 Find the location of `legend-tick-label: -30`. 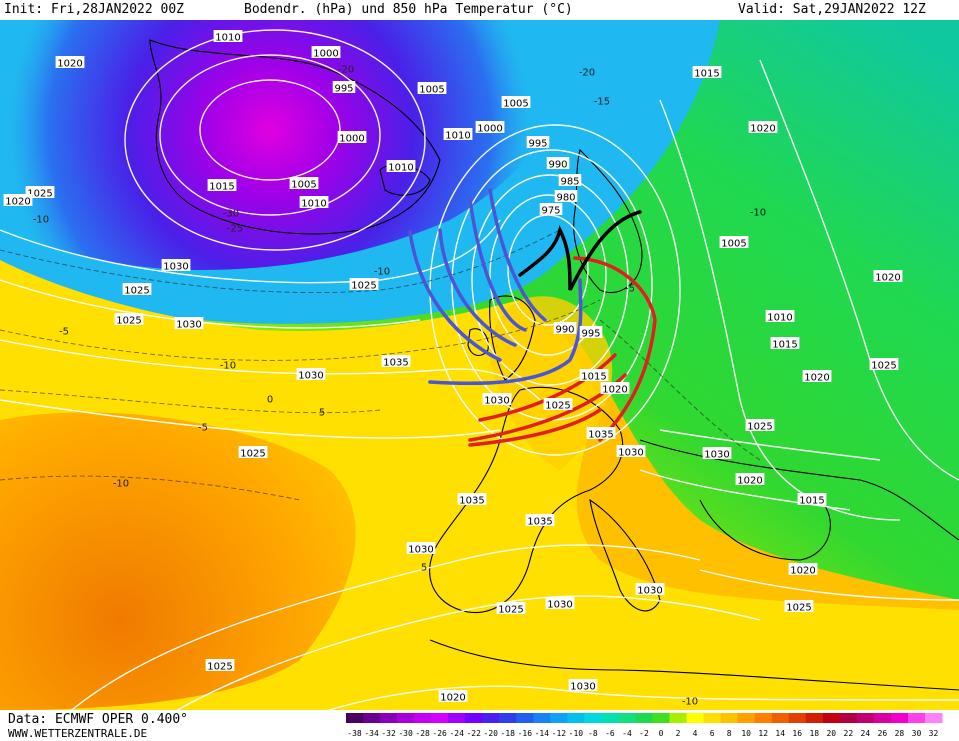

legend-tick-label: -30 is located at coordinates (405, 733).